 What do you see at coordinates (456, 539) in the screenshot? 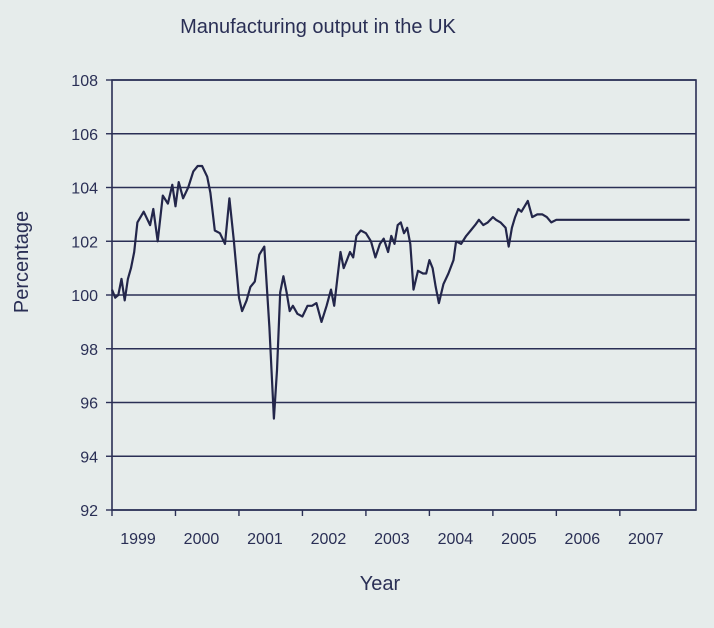
I see `x-tick-label: 2004` at bounding box center [456, 539].